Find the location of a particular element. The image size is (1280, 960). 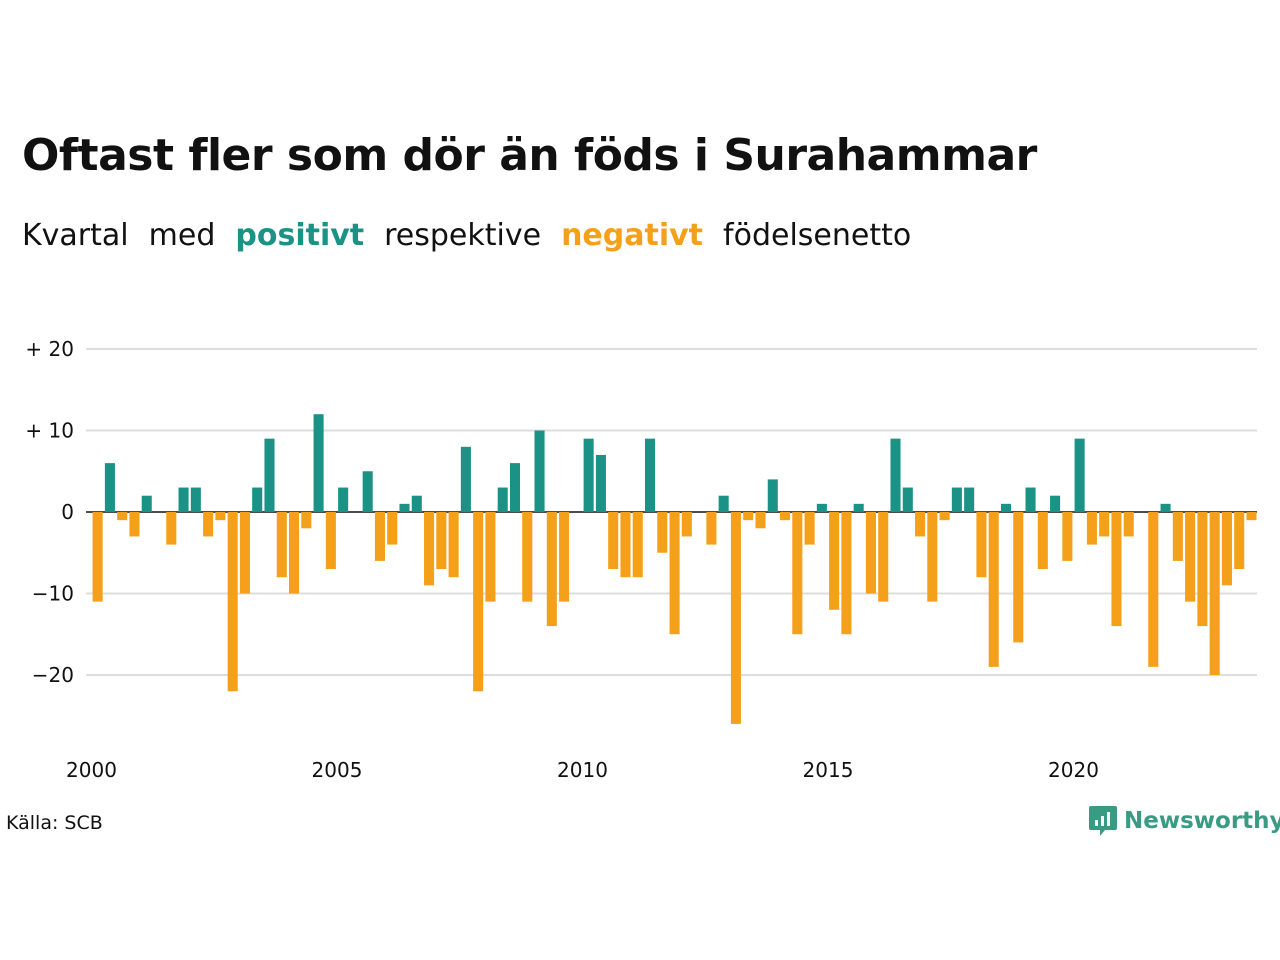

newsworthy-logo: Newsworthy is located at coordinates (1184, 821).